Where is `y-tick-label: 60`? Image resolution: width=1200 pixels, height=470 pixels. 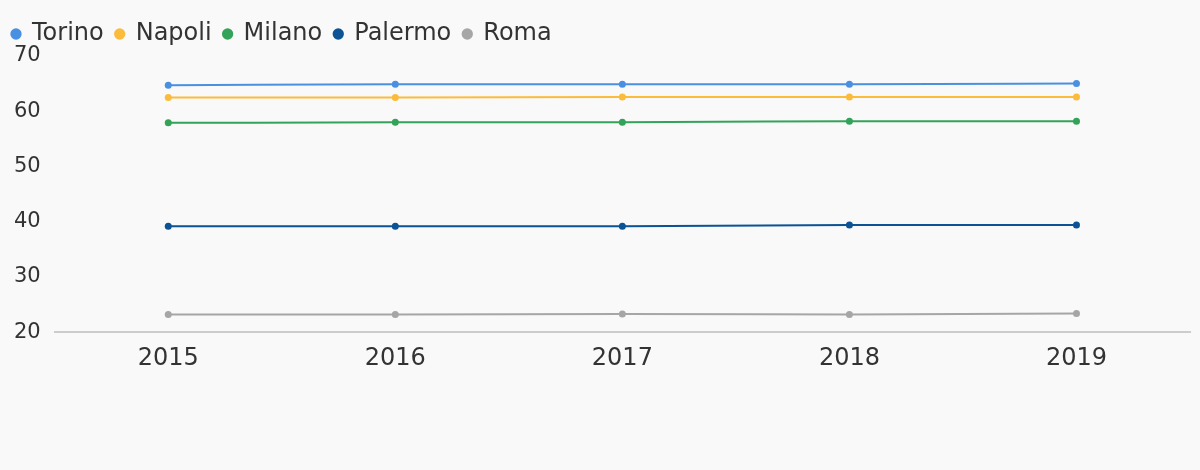 y-tick-label: 60 is located at coordinates (27, 109).